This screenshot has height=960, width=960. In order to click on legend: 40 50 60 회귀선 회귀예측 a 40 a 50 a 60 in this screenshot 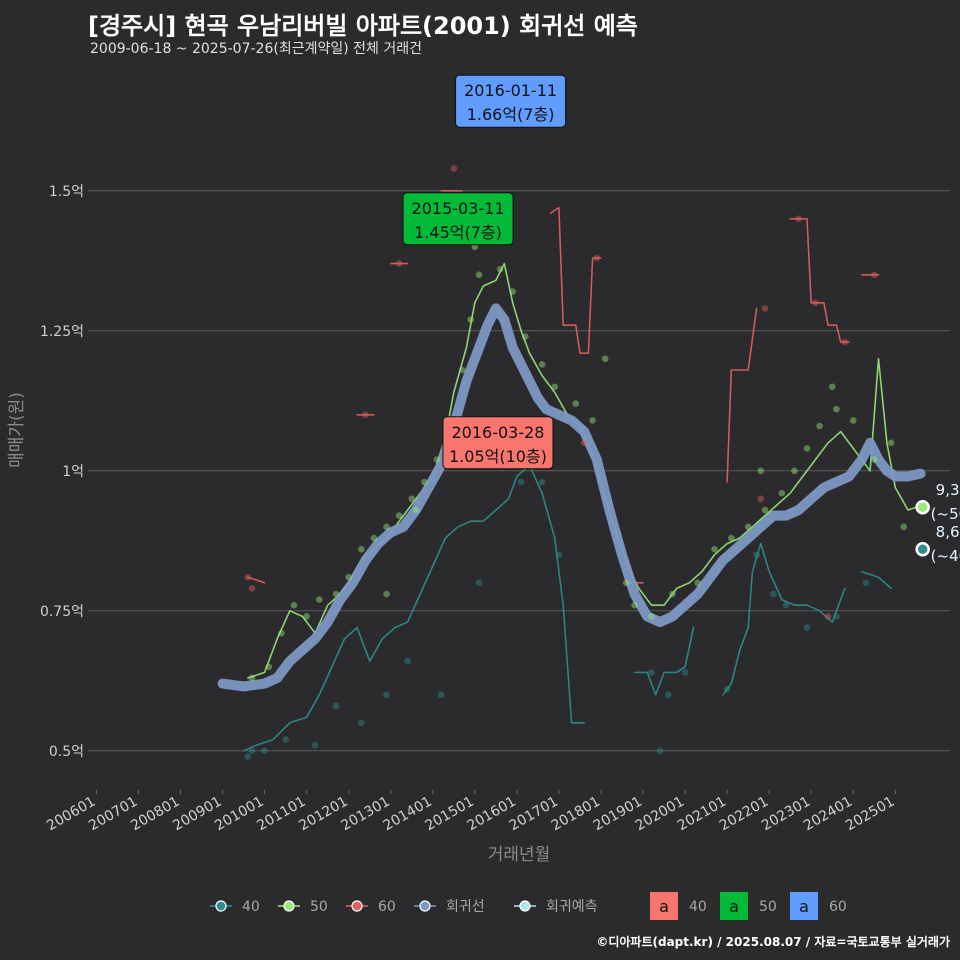, I will do `click(528, 906)`.